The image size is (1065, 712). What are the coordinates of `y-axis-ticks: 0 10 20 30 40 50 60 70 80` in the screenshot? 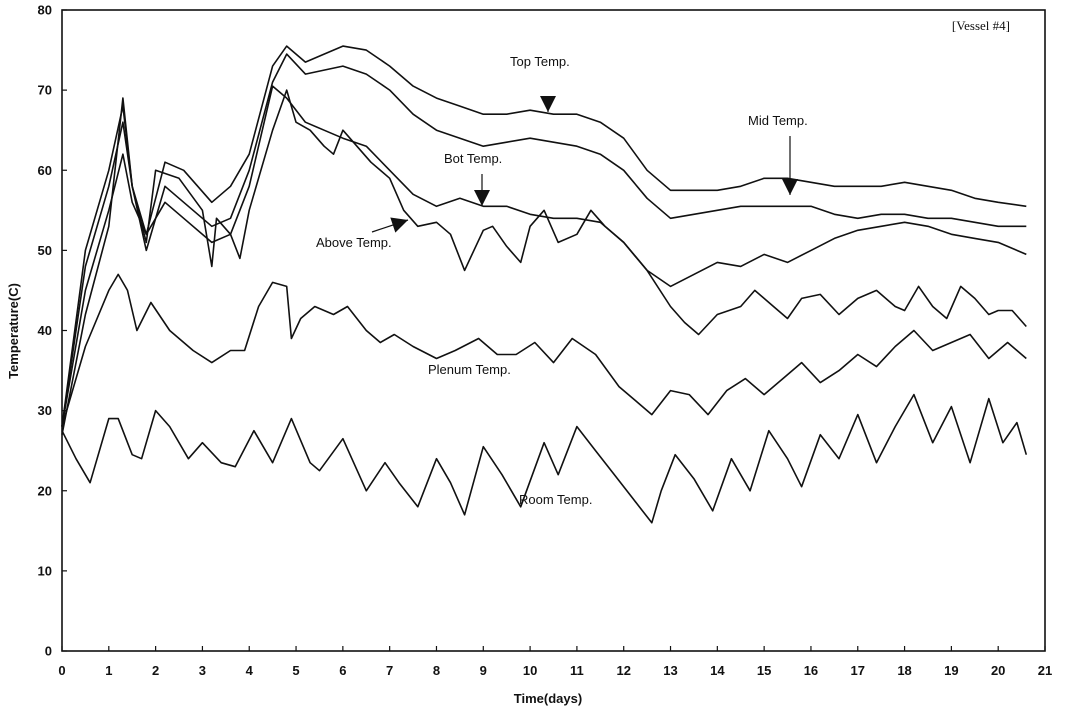 It's located at (52, 331).